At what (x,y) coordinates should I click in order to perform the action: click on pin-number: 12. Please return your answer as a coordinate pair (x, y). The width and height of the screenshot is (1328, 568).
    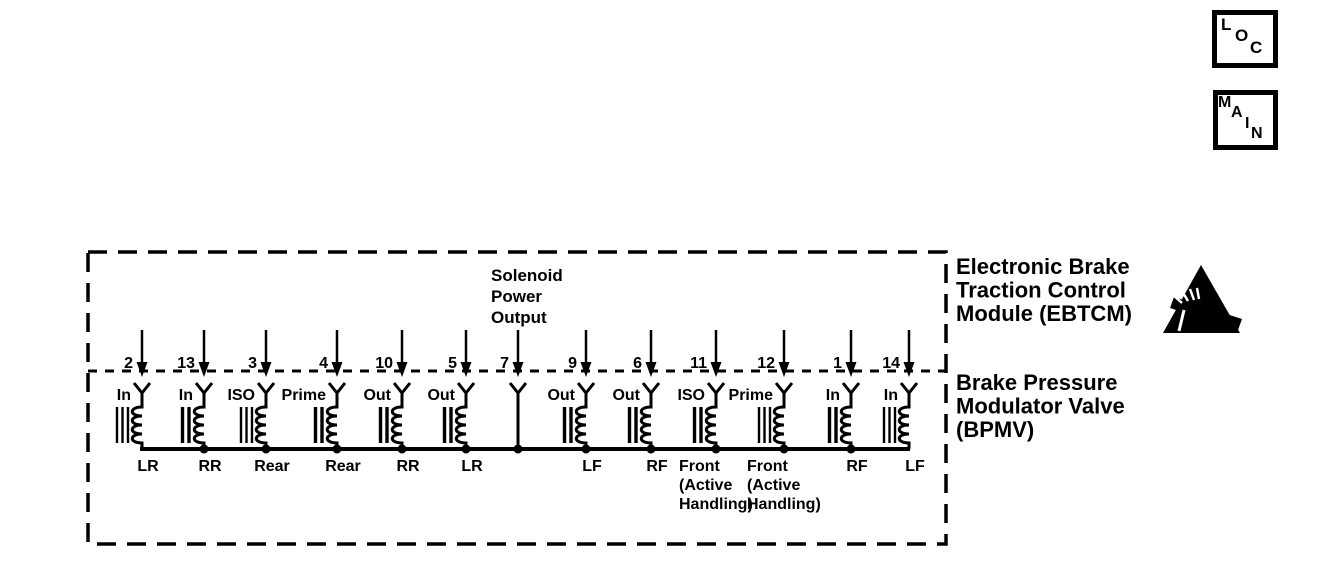
    Looking at the image, I should click on (766, 363).